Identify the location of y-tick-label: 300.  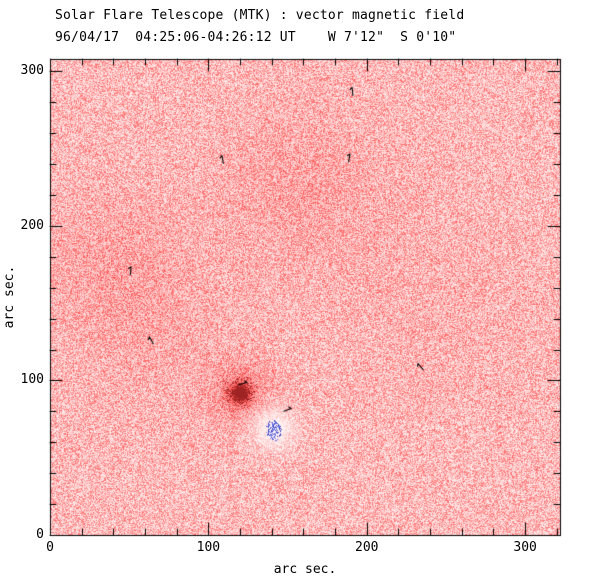
(32, 71).